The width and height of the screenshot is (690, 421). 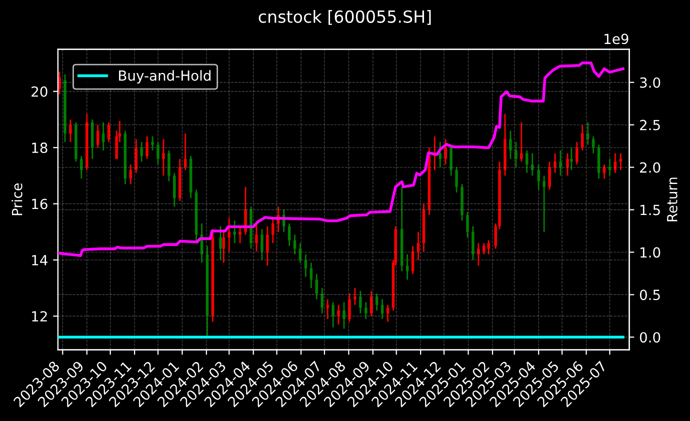 I want to click on text: 1e9, so click(x=616, y=39).